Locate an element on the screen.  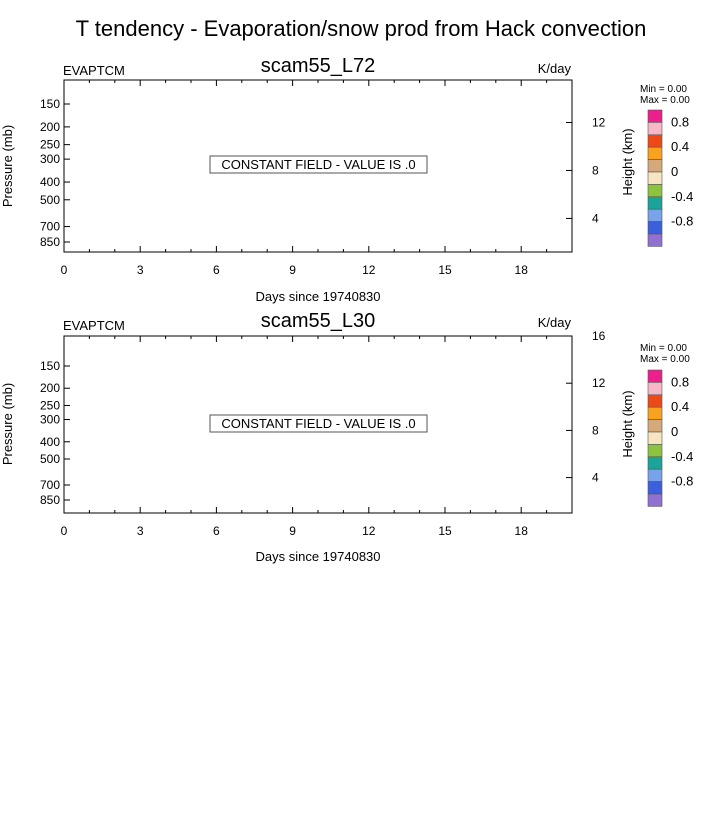
panel-2-colorbar-label: 0.4 is located at coordinates (680, 406).